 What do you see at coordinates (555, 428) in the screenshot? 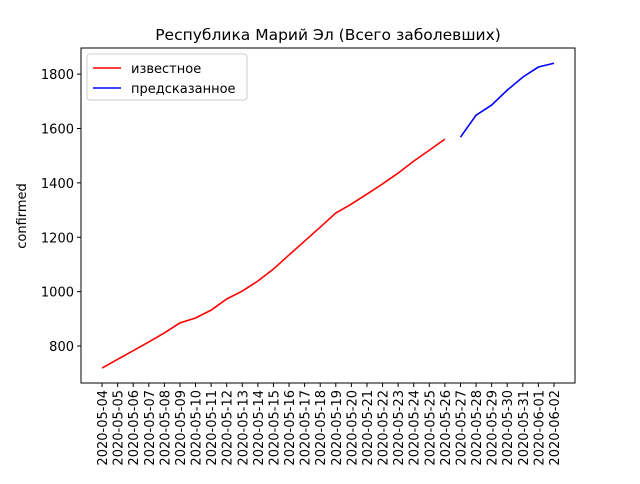
I see `x-tick-label: 2020-06-02` at bounding box center [555, 428].